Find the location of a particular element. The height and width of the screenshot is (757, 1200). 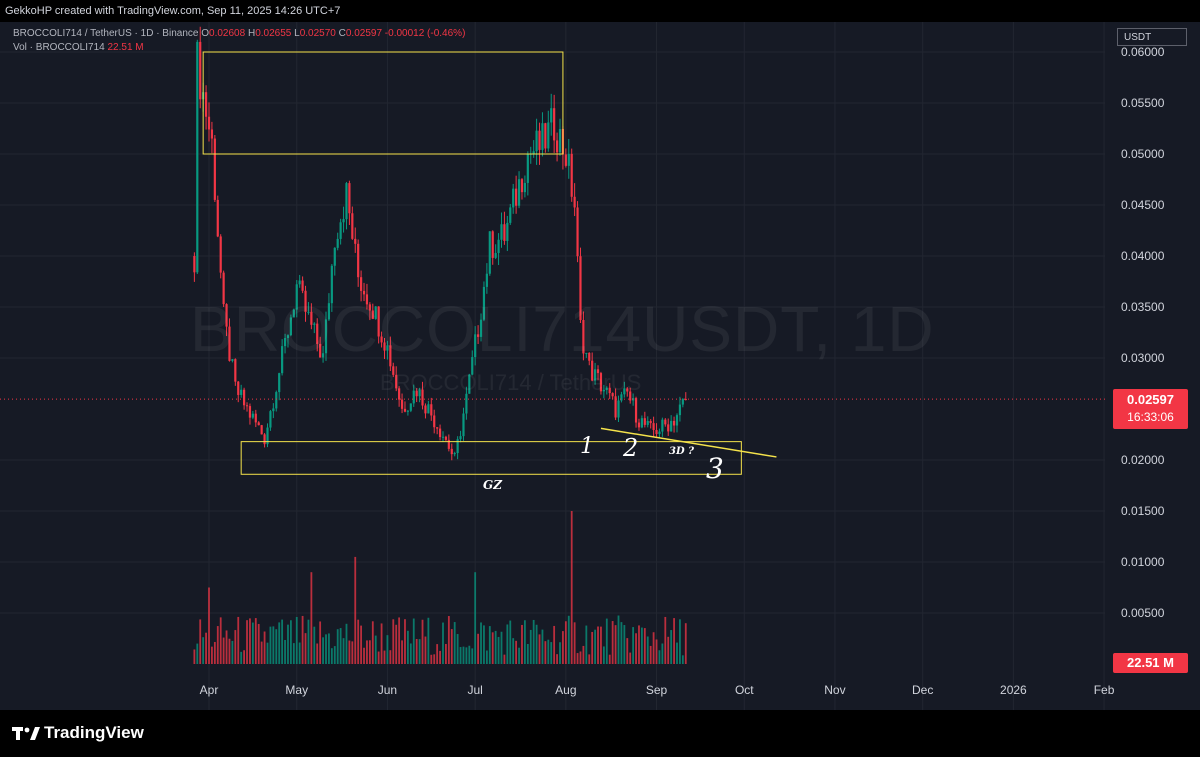

currency-selector: USDT is located at coordinates (1152, 37).